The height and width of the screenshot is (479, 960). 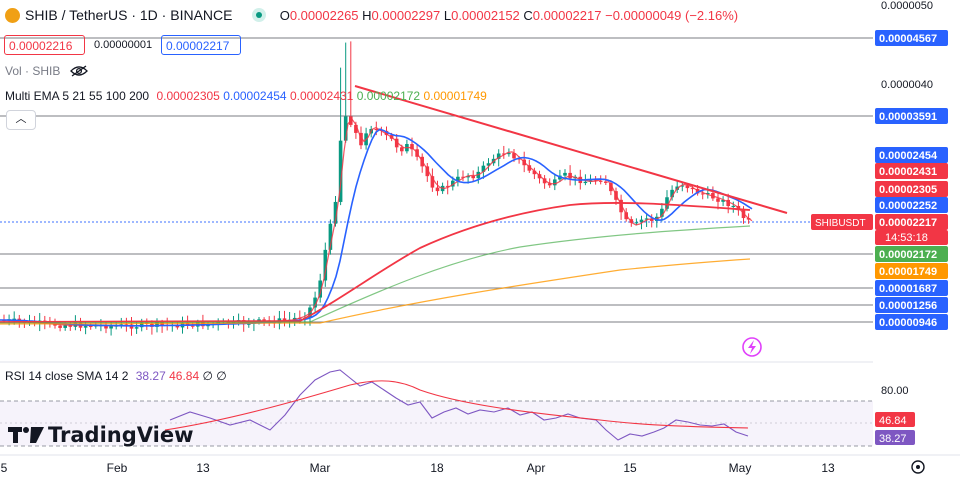 I want to click on rsi-legend: RSI 14 close SMA 14 2 38.27 46.84 ∅ ∅, so click(x=116, y=376).